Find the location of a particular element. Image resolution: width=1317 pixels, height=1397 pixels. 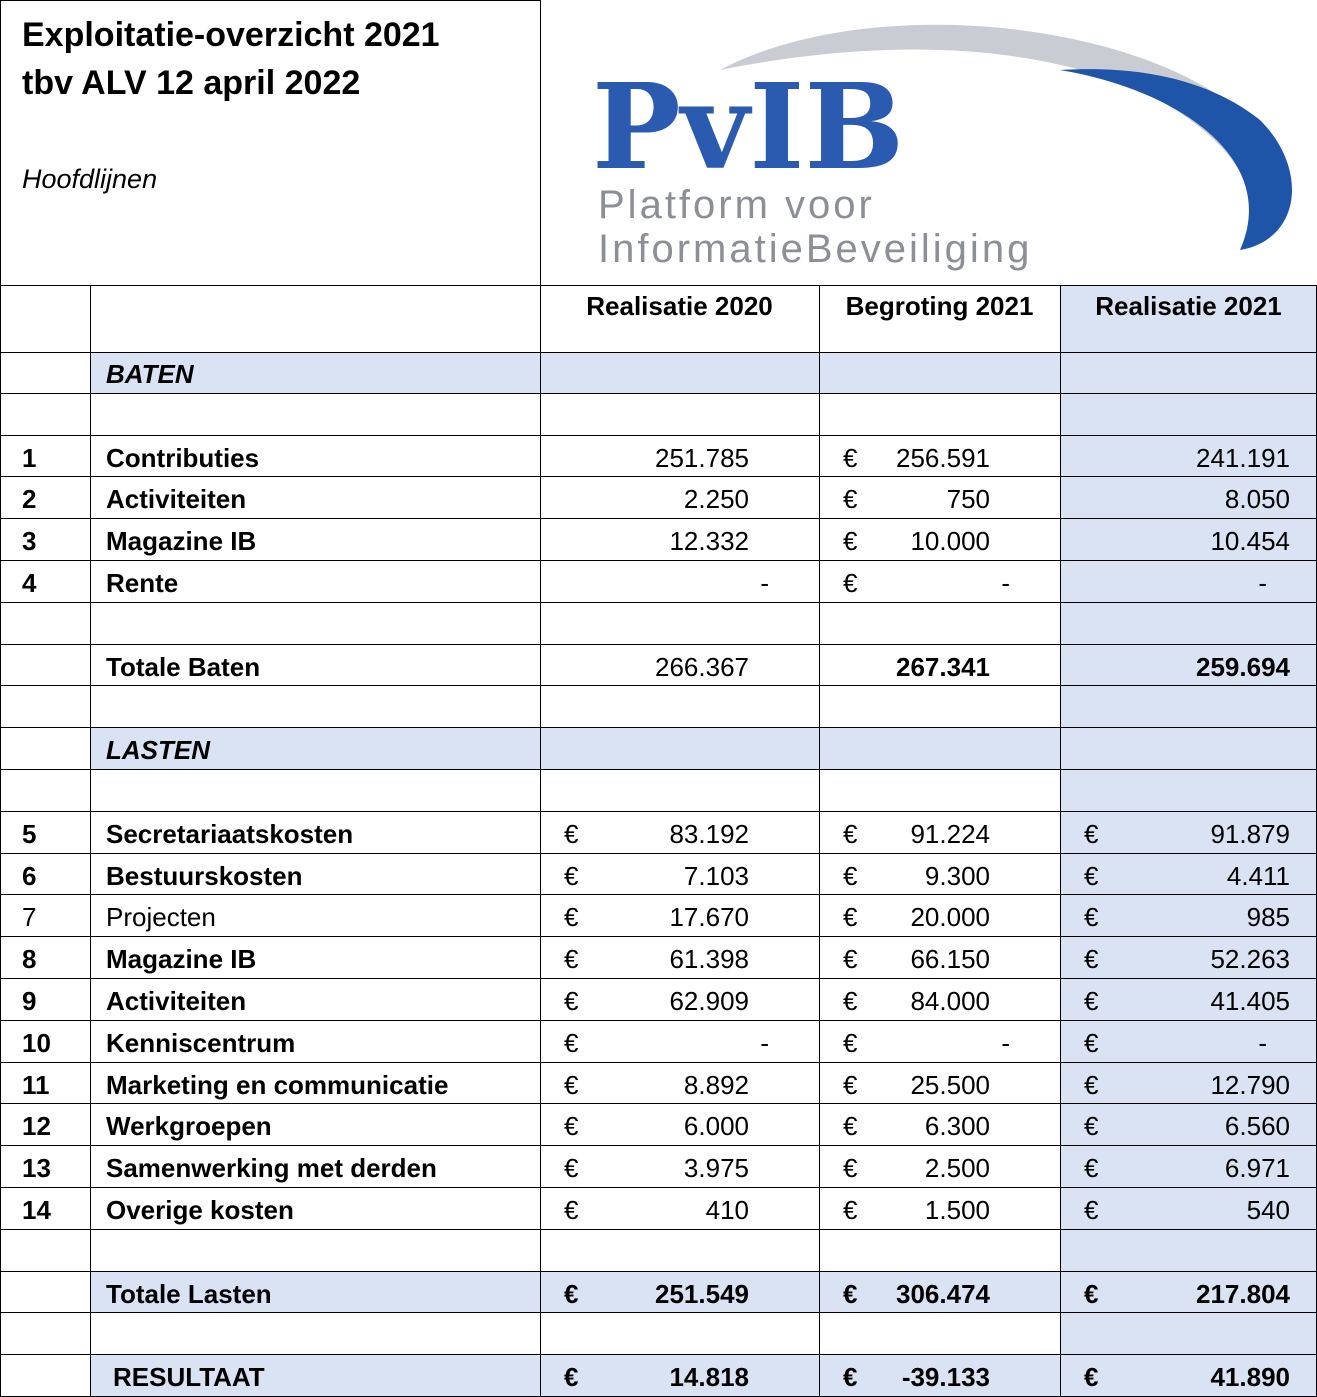

row-number: 1 is located at coordinates (29, 457).